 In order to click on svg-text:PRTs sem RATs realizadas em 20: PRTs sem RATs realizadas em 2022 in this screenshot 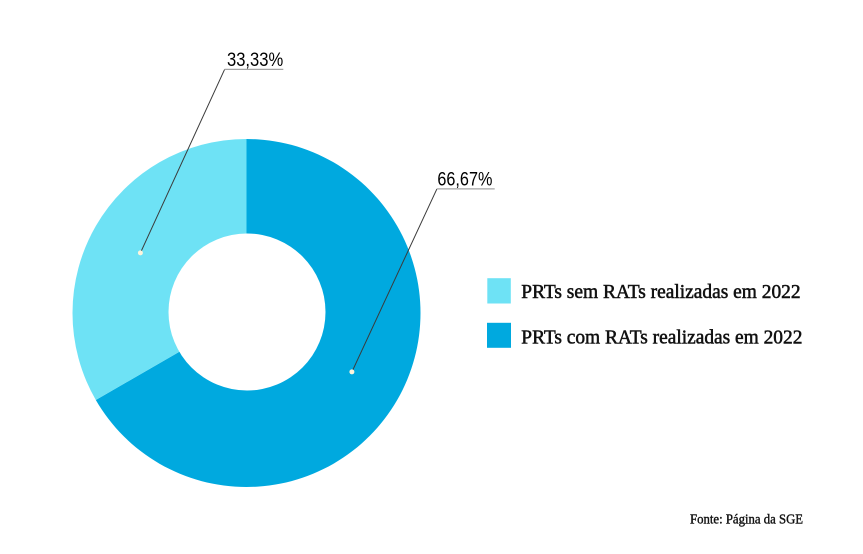, I will do `click(660, 292)`.